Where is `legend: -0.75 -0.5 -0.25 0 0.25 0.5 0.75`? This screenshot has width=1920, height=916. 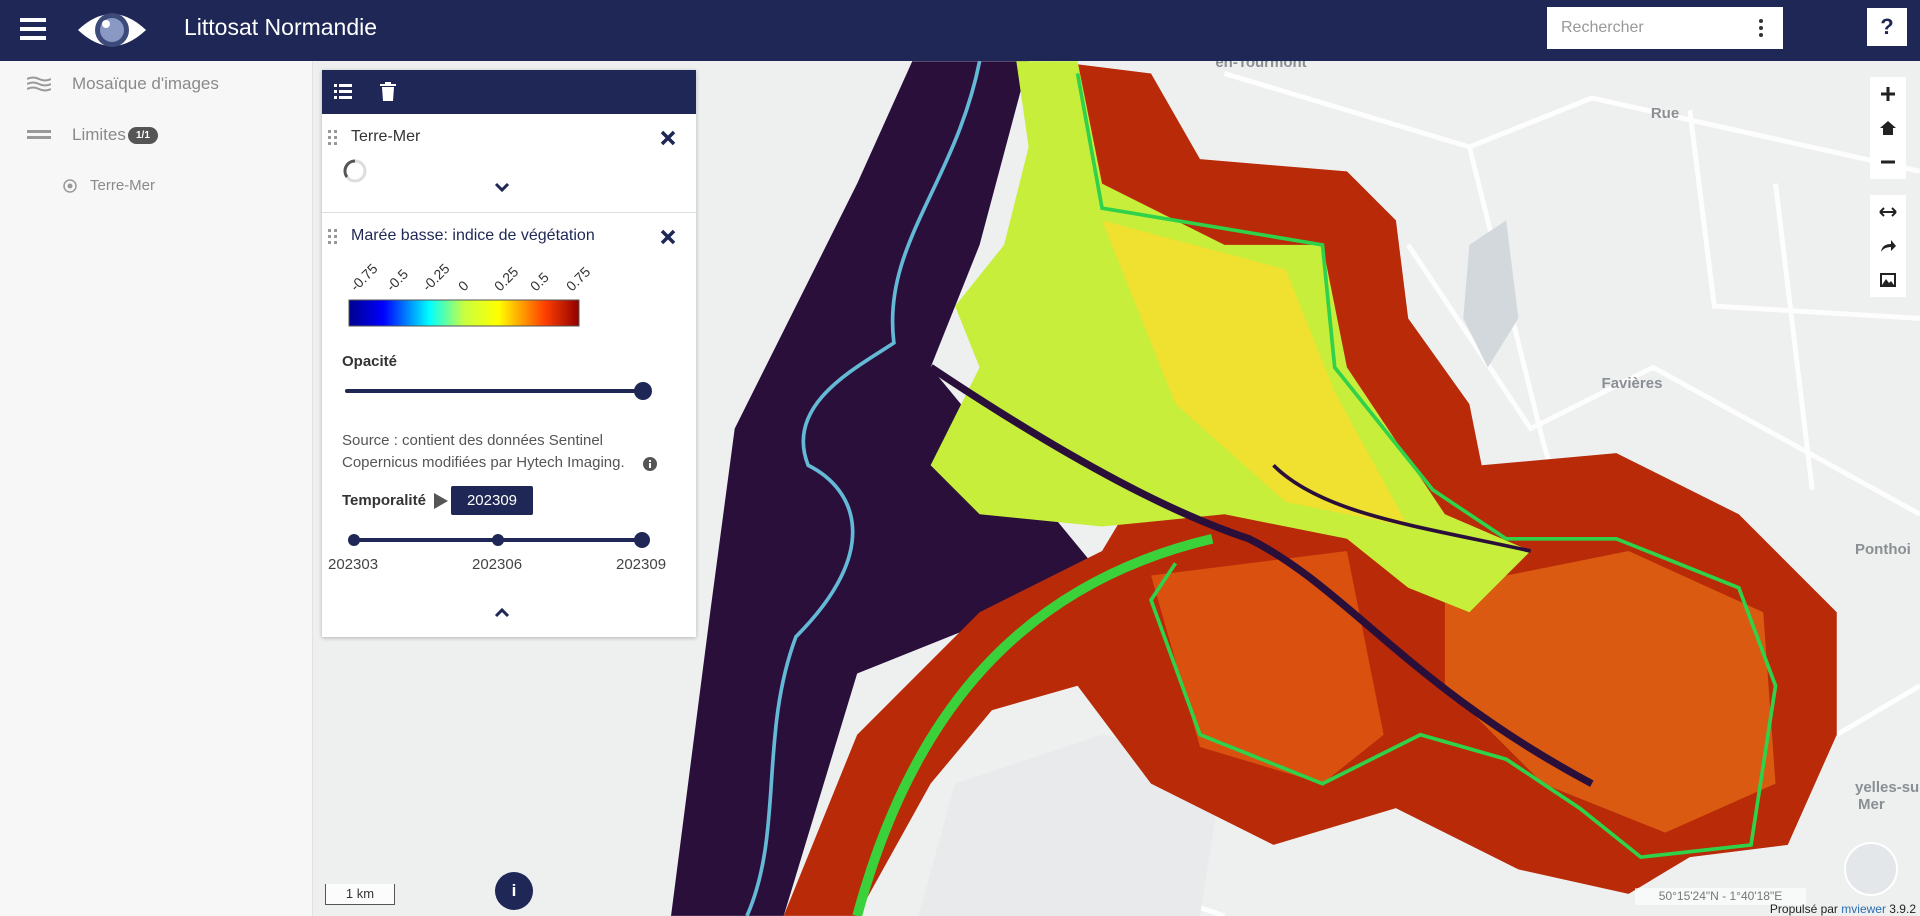 legend: -0.75 -0.5 -0.25 0 0.25 0.5 0.75 is located at coordinates (469, 293).